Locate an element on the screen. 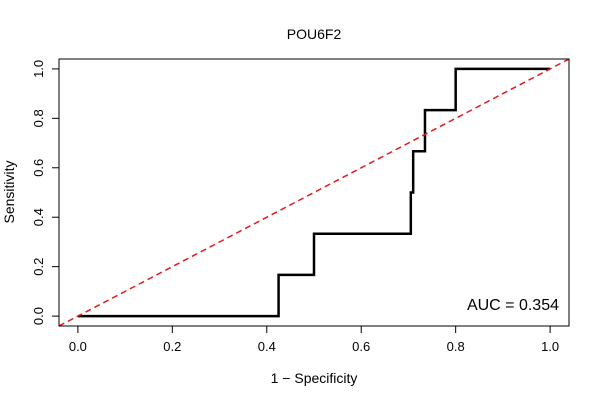  x-tick-label: 0.4 is located at coordinates (267, 346).